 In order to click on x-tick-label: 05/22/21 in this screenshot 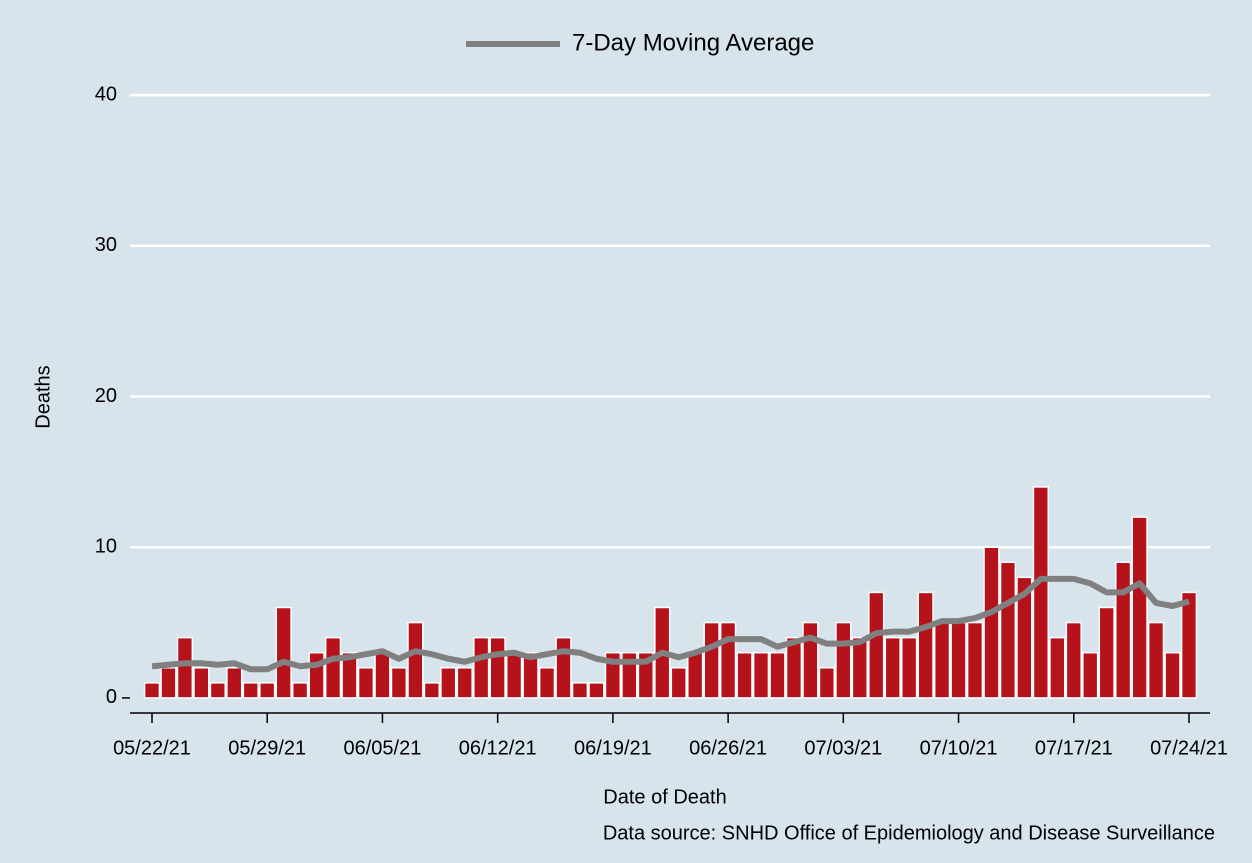, I will do `click(152, 748)`.